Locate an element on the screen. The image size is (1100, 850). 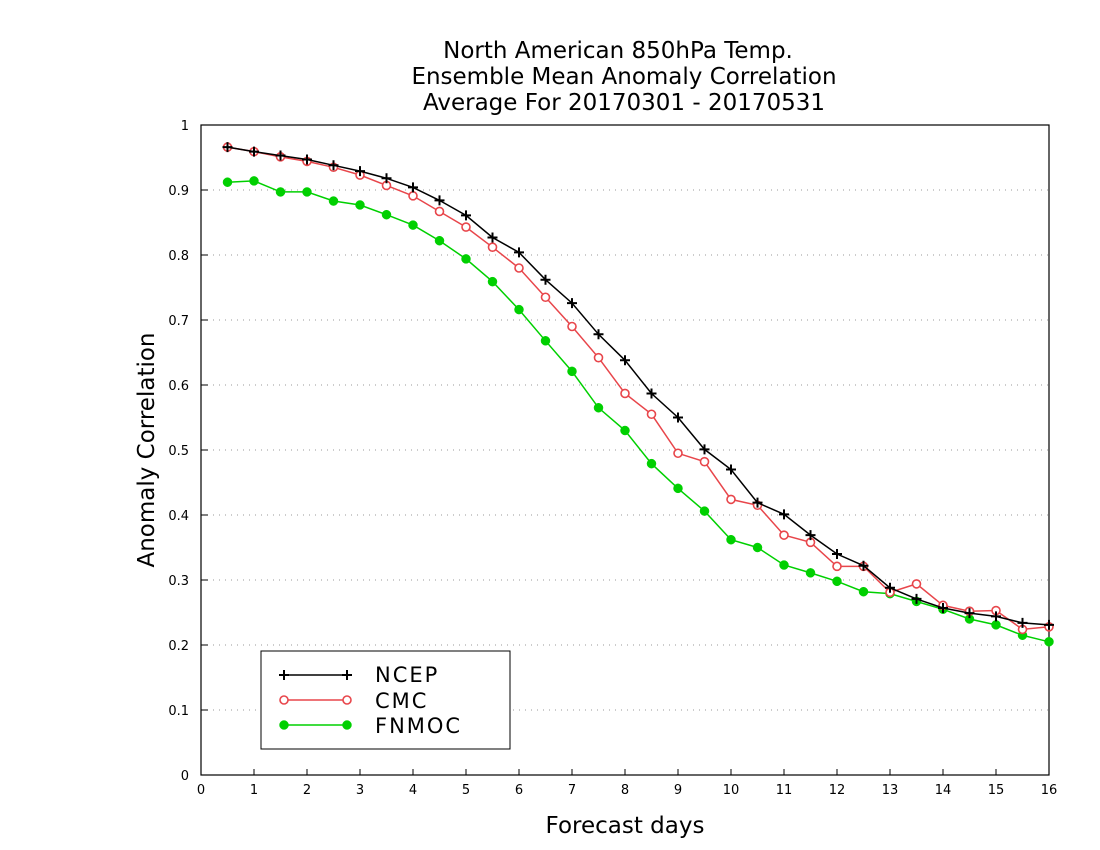
x-tick-label: 10 is located at coordinates (731, 790).